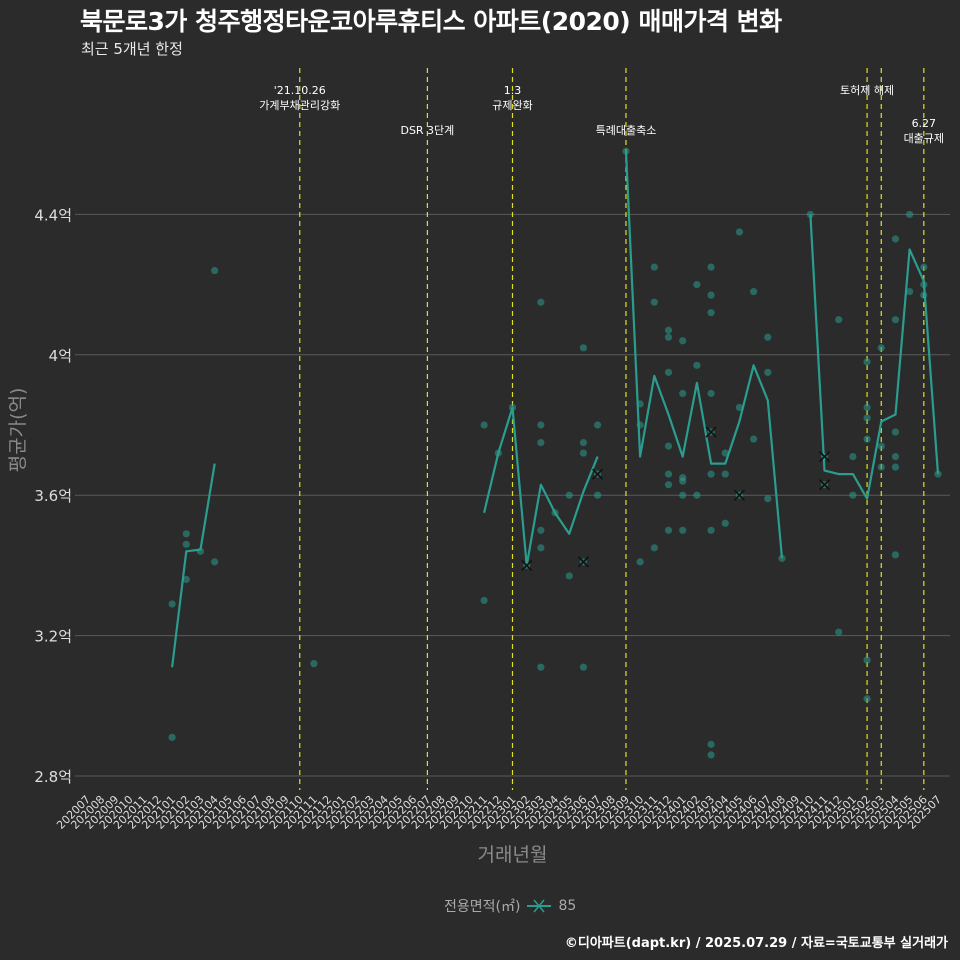 This screenshot has width=960, height=960. Describe the element at coordinates (132, 49) in the screenshot. I see `chart-subtitle: 최근 5개년 한정` at that location.